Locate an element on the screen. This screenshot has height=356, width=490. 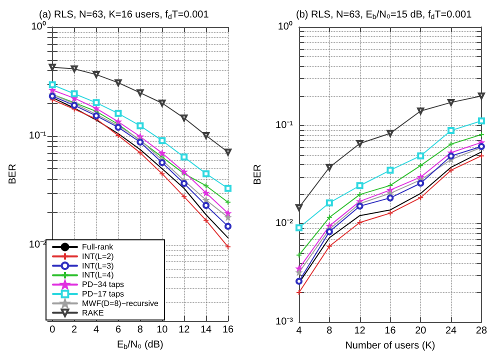
legend-label: MWF(D=8)−recursive is located at coordinates (121, 303).